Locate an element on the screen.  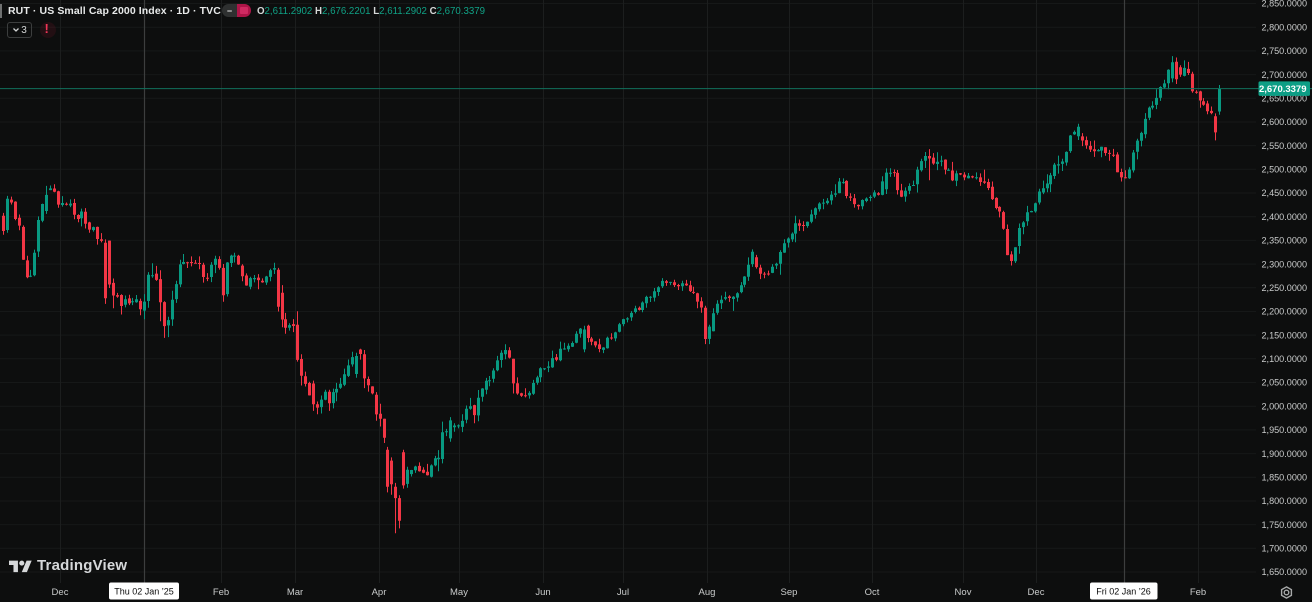
svg-text: Oct is located at coordinates (872, 592).